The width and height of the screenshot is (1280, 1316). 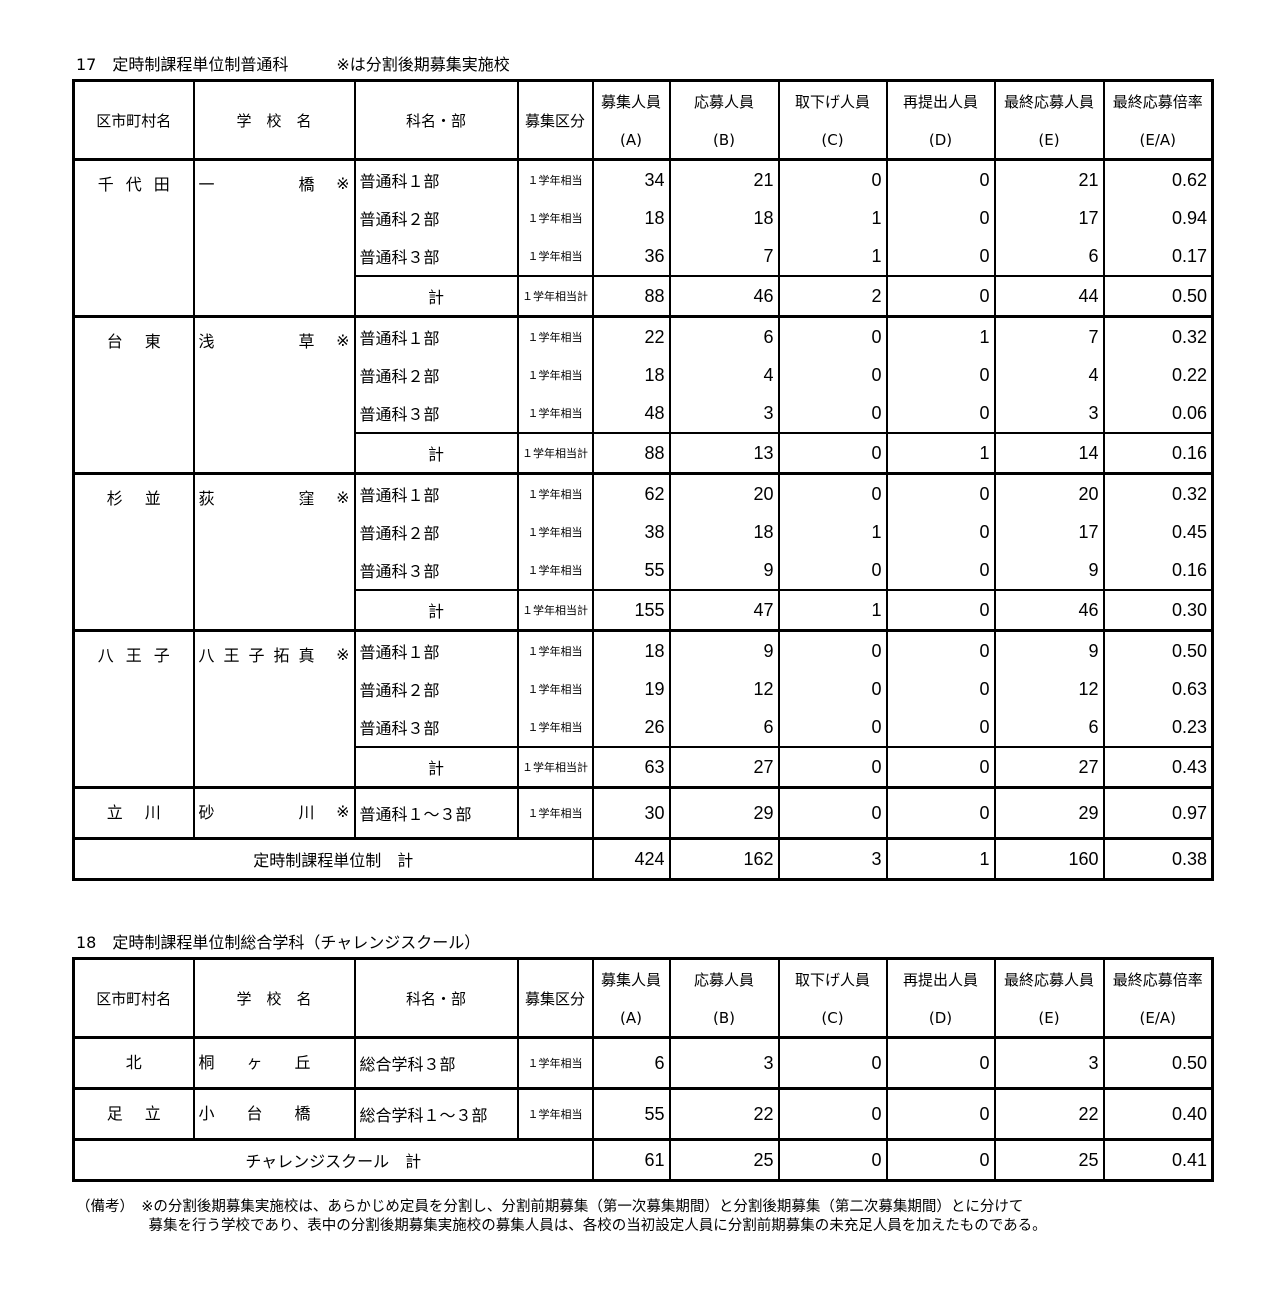 What do you see at coordinates (274, 1062) in the screenshot?
I see `school-cell: 桐ヶ丘` at bounding box center [274, 1062].